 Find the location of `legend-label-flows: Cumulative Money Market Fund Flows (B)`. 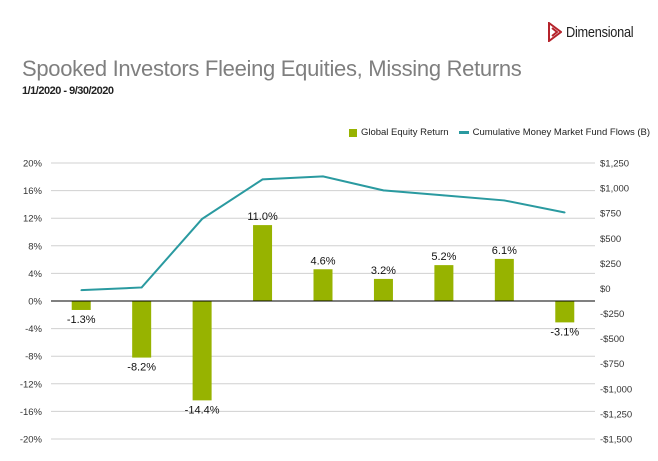

legend-label-flows: Cumulative Money Market Fund Flows (B) is located at coordinates (561, 132).